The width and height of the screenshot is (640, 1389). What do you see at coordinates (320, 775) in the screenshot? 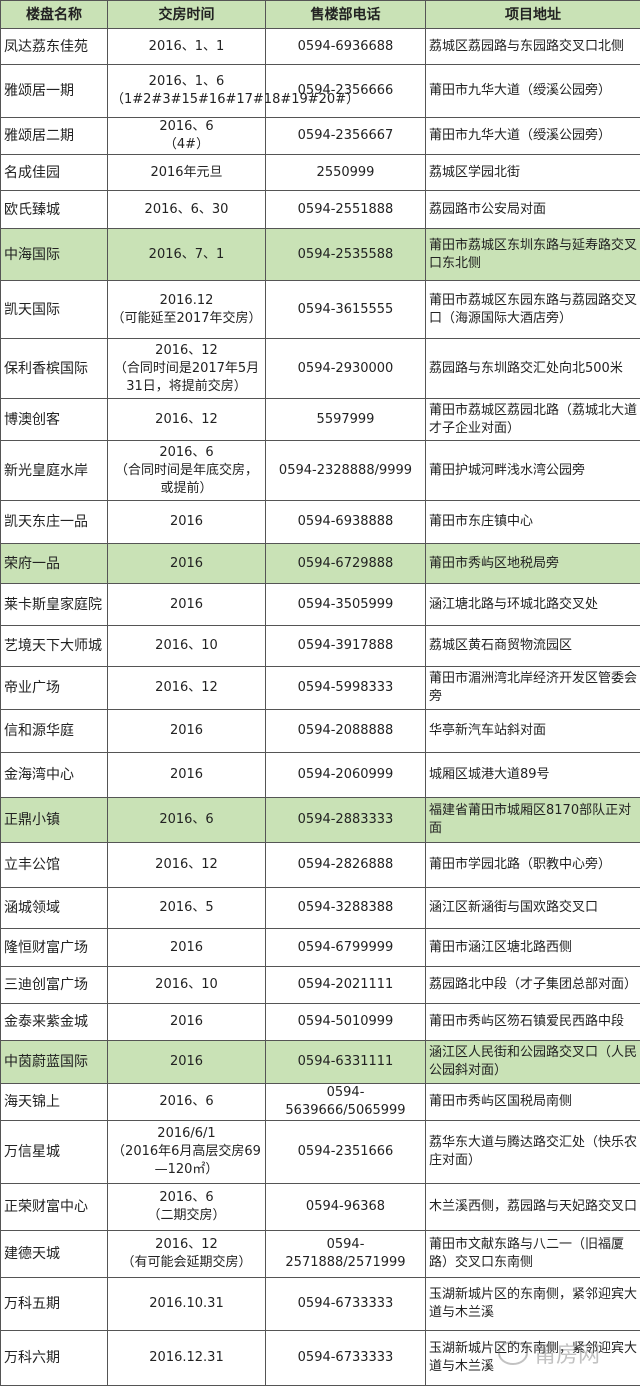
I see `table-row: 金海湾中心 2016 0594-2060999 城厢区城港大道89号` at bounding box center [320, 775].